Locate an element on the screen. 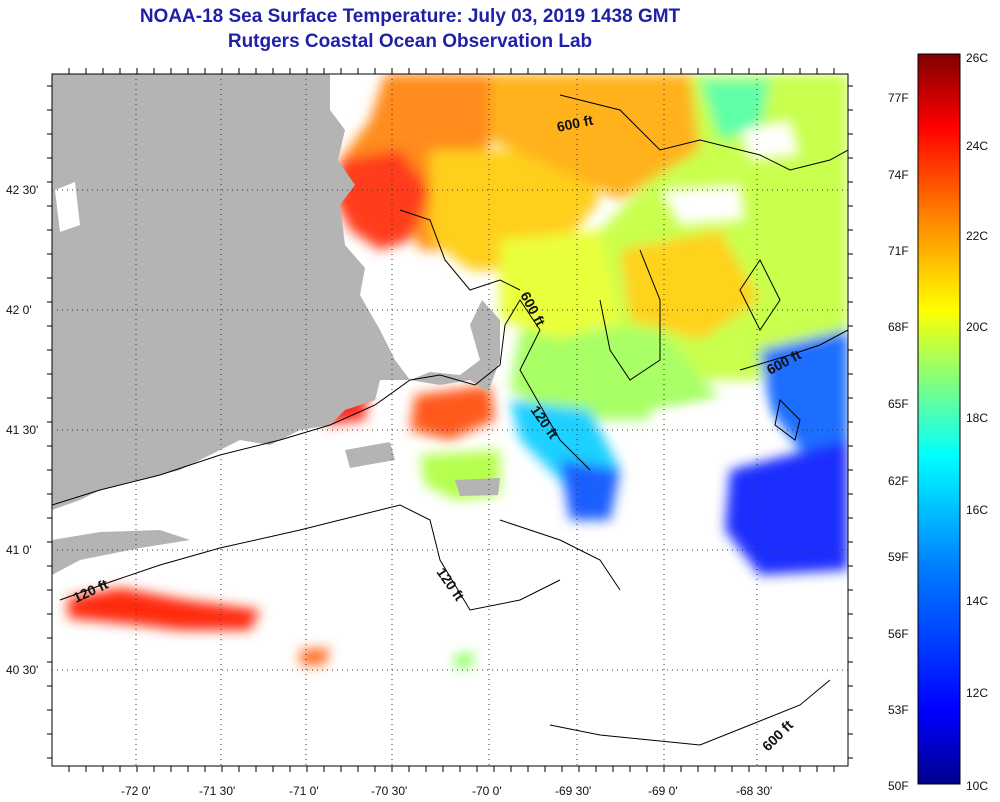  cbar-f-label: 71F is located at coordinates (898, 251).